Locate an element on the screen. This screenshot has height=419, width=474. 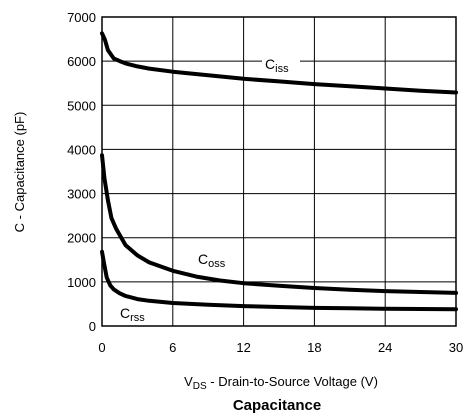
series-line-iss is located at coordinates (279, 63).